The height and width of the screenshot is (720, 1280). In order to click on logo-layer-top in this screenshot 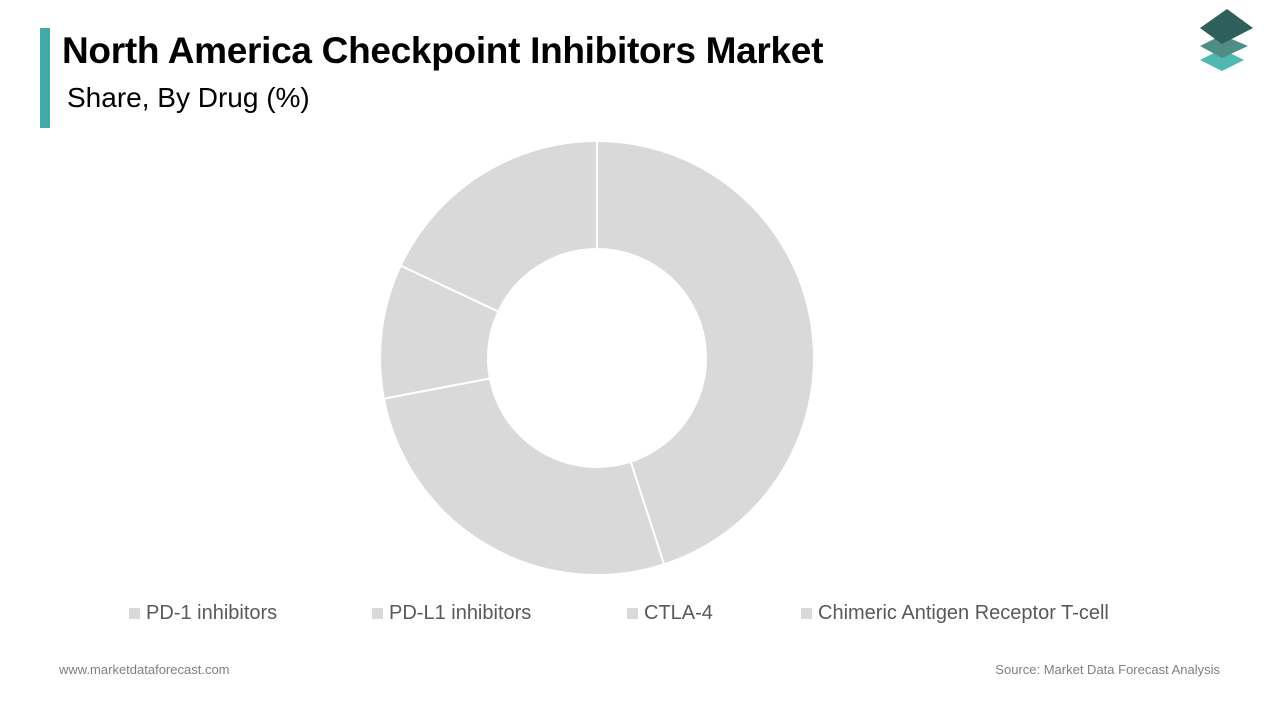, I will do `click(1226, 26)`.